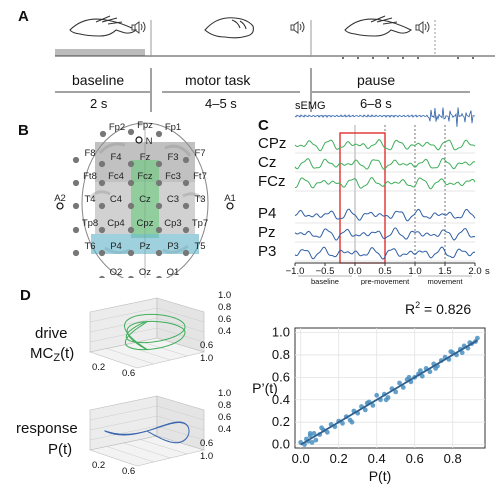 The image size is (495, 496). I want to click on electrode-dot-a1, so click(230, 206).